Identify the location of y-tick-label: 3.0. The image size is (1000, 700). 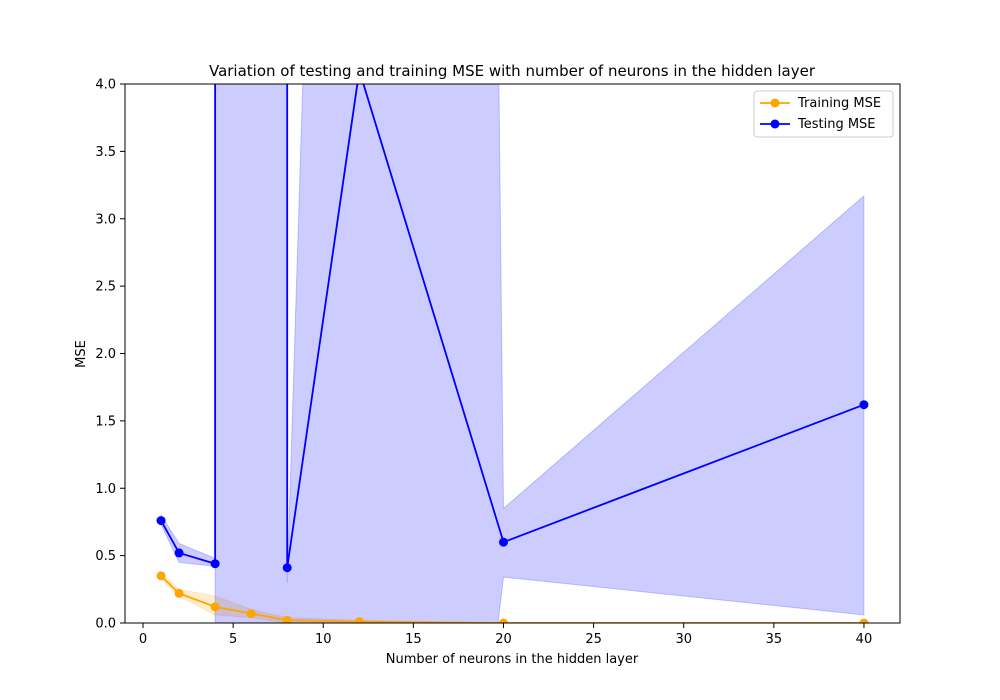
(105, 219).